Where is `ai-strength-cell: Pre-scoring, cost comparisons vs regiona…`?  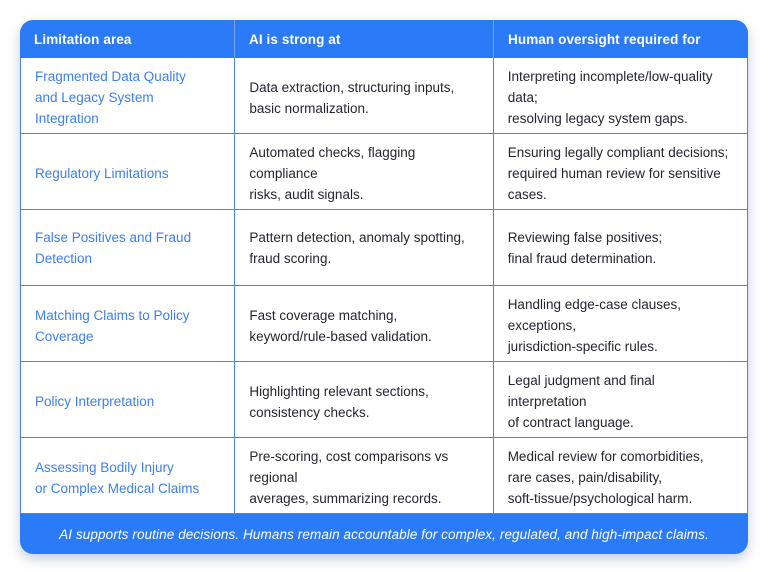 ai-strength-cell: Pre-scoring, cost comparisons vs regiona… is located at coordinates (363, 477).